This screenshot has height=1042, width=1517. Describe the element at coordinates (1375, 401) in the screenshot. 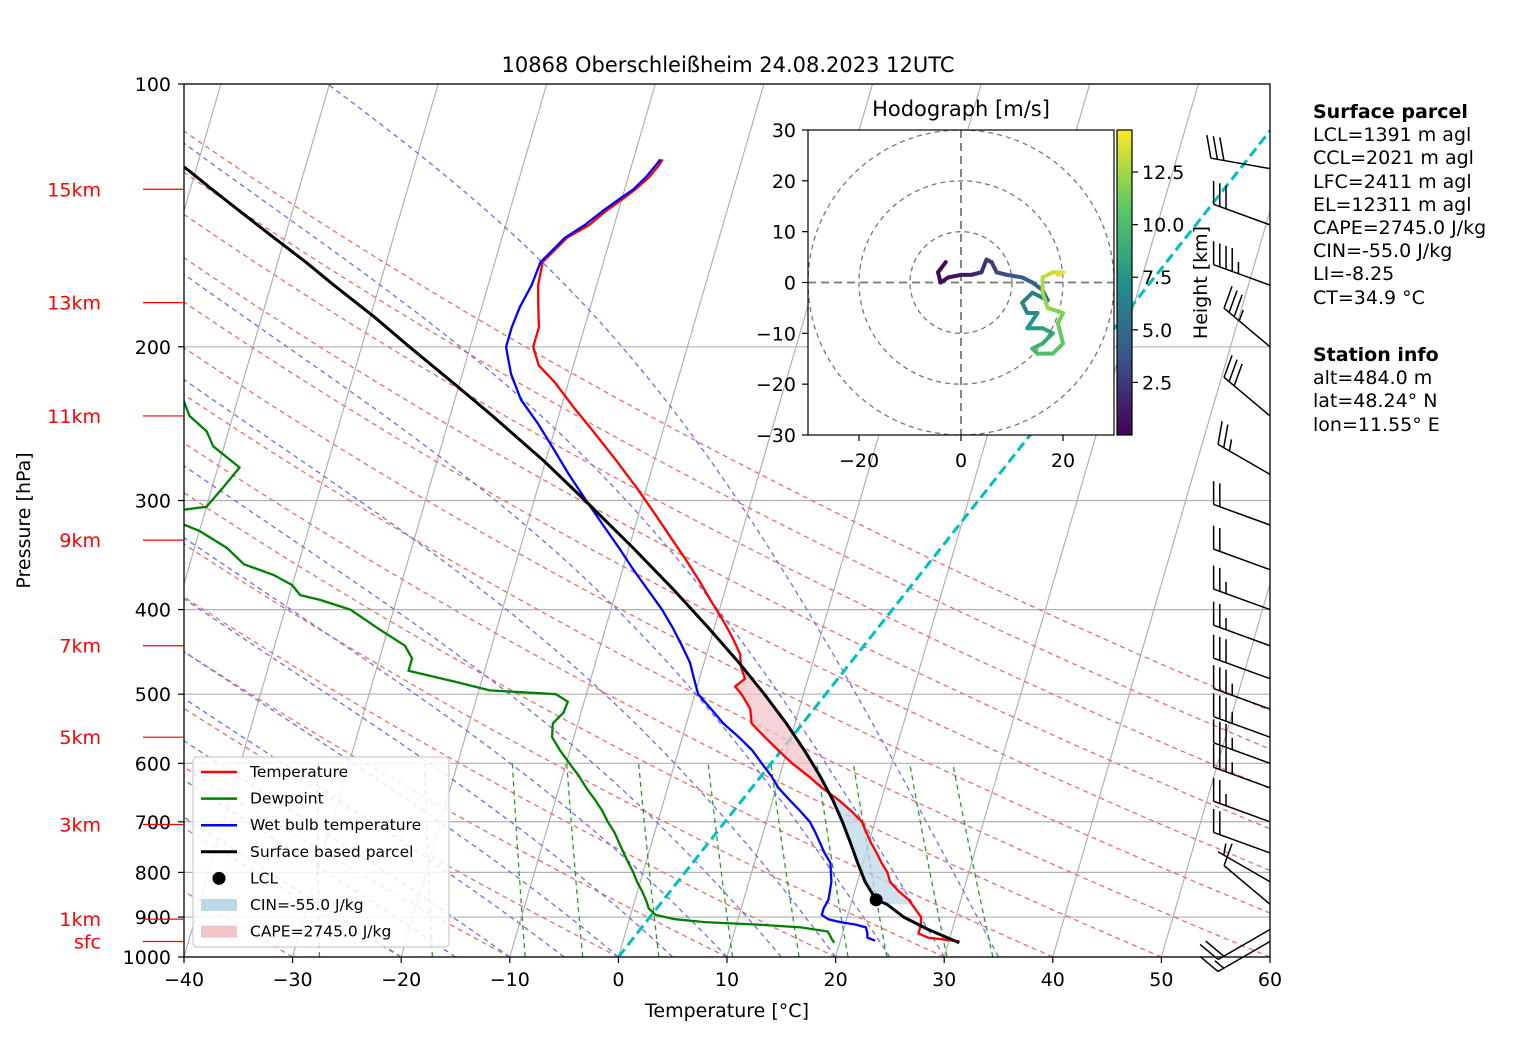

I see `station-lat: lat=48.24° N` at that location.